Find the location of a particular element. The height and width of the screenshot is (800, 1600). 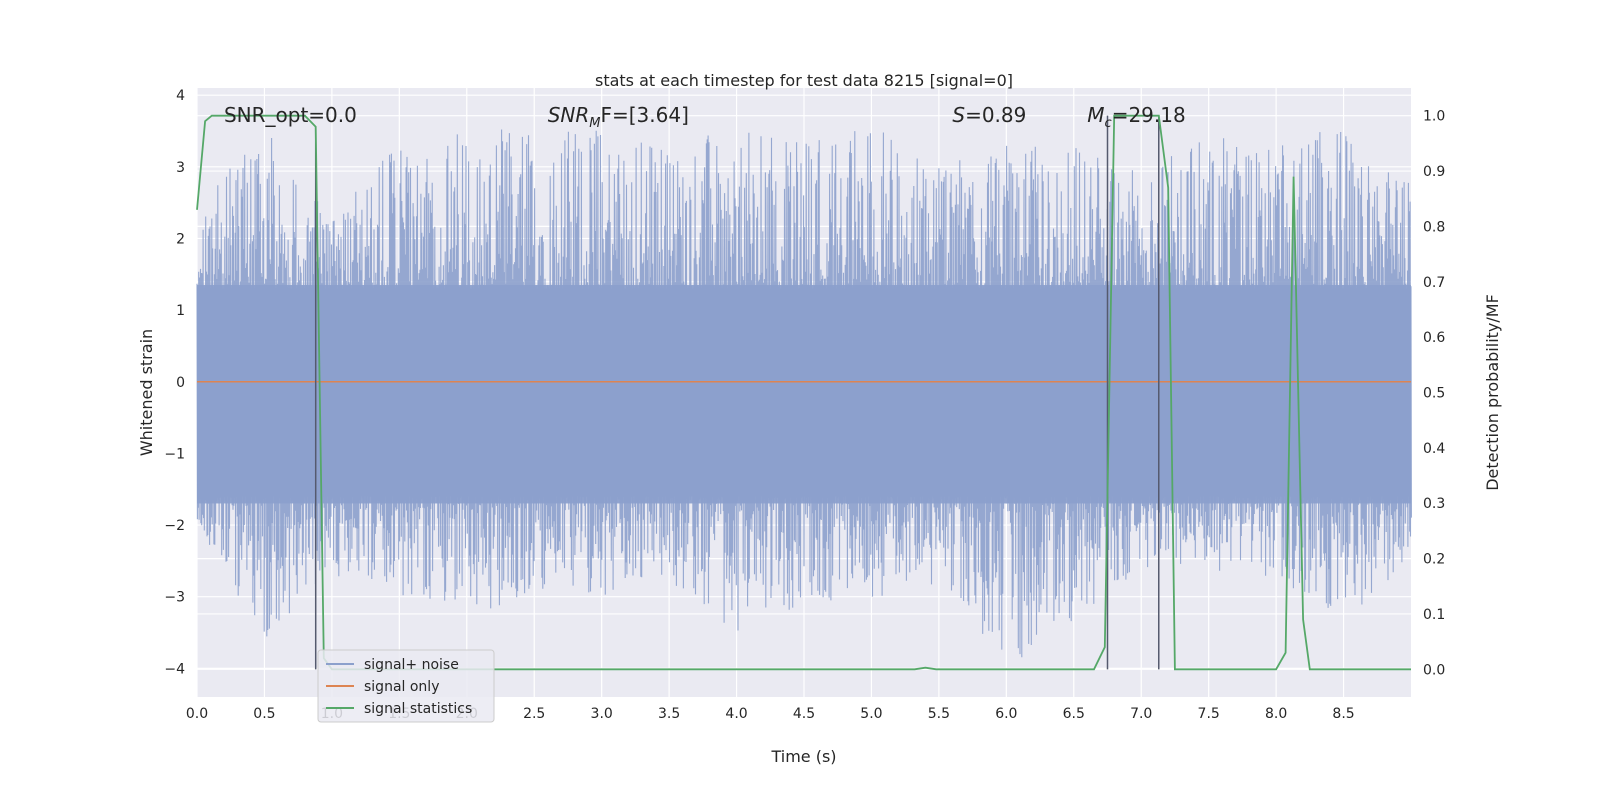

y-tick-label: −4 is located at coordinates (174, 669).